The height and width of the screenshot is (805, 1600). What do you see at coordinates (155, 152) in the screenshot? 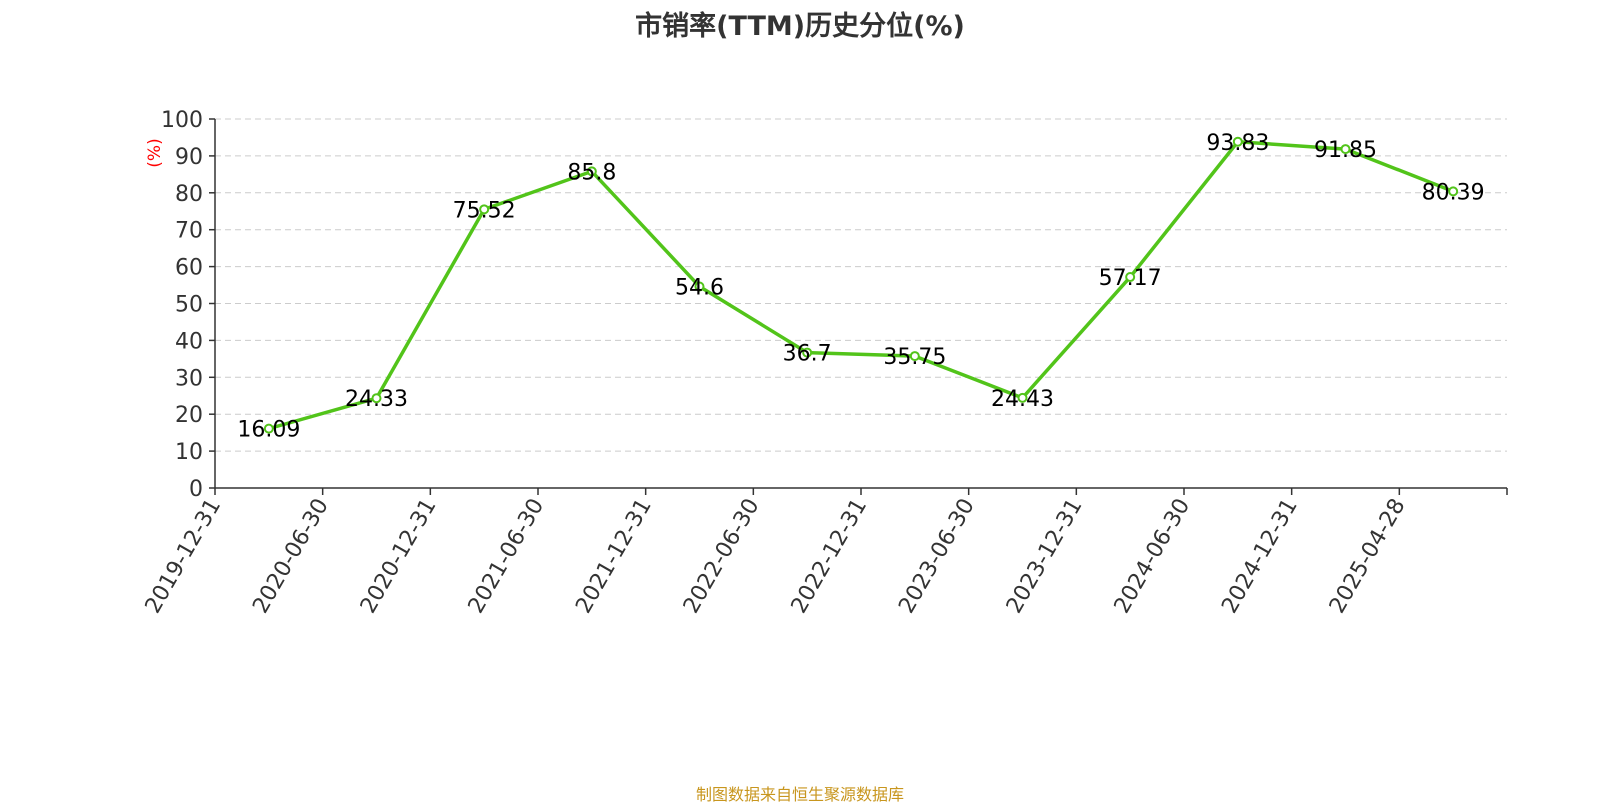
I see `y-axis-label: (%)` at bounding box center [155, 152].